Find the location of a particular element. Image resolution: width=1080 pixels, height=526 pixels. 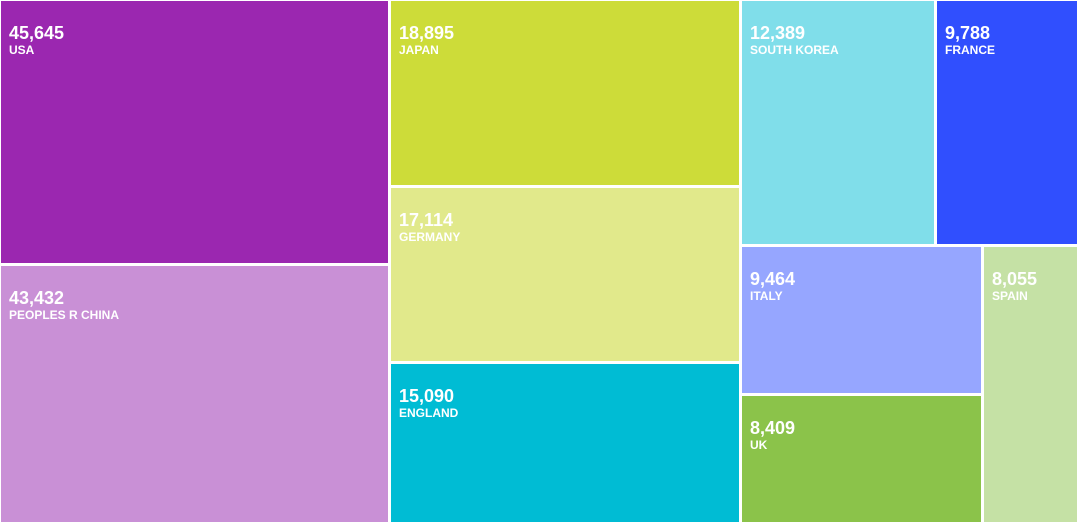

tile-value-label: 43,432 is located at coordinates (37, 298).